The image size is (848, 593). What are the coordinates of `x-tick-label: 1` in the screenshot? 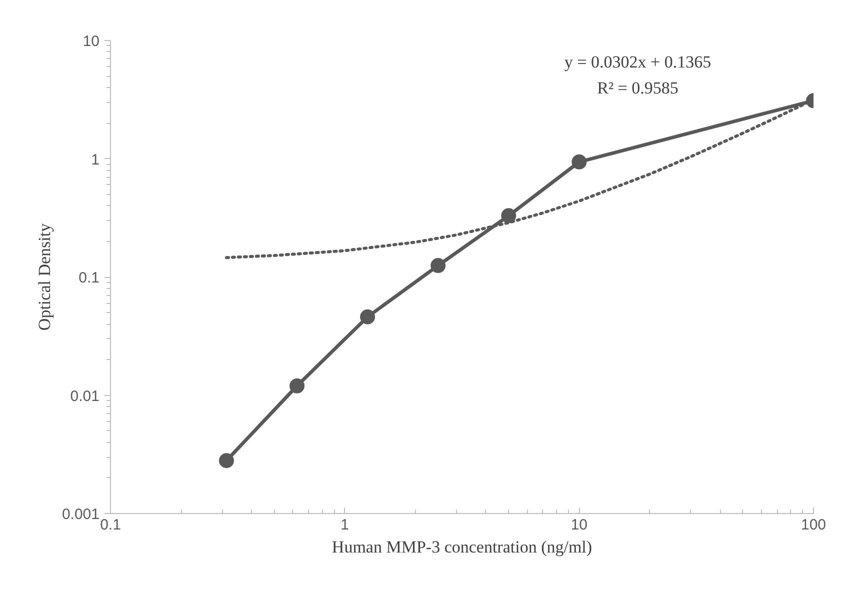 It's located at (345, 525).